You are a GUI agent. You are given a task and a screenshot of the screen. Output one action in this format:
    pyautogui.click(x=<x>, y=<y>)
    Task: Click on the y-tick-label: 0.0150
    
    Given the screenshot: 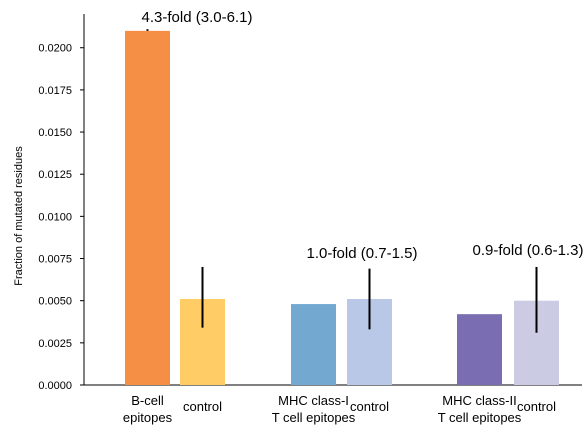 What is the action you would take?
    pyautogui.click(x=55, y=133)
    